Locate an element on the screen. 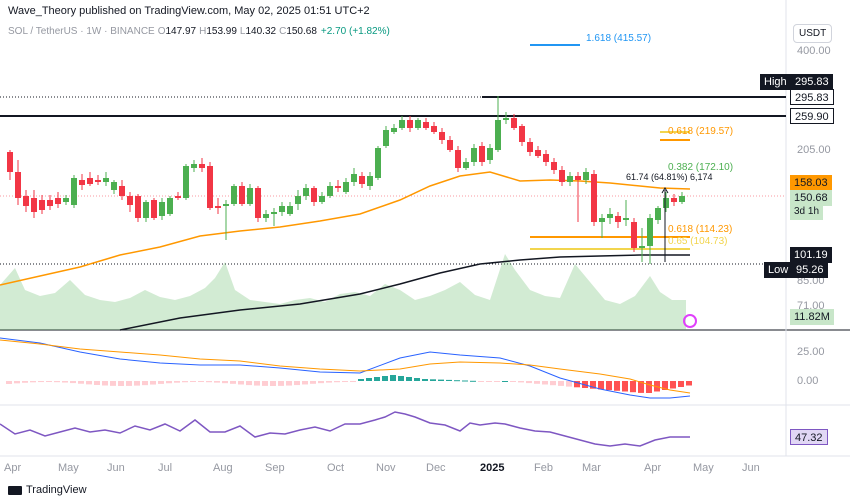 Image resolution: width=850 pixels, height=502 pixels. symbol-name: SOL / TetherUS · 1W · BINANCE is located at coordinates (81, 31).